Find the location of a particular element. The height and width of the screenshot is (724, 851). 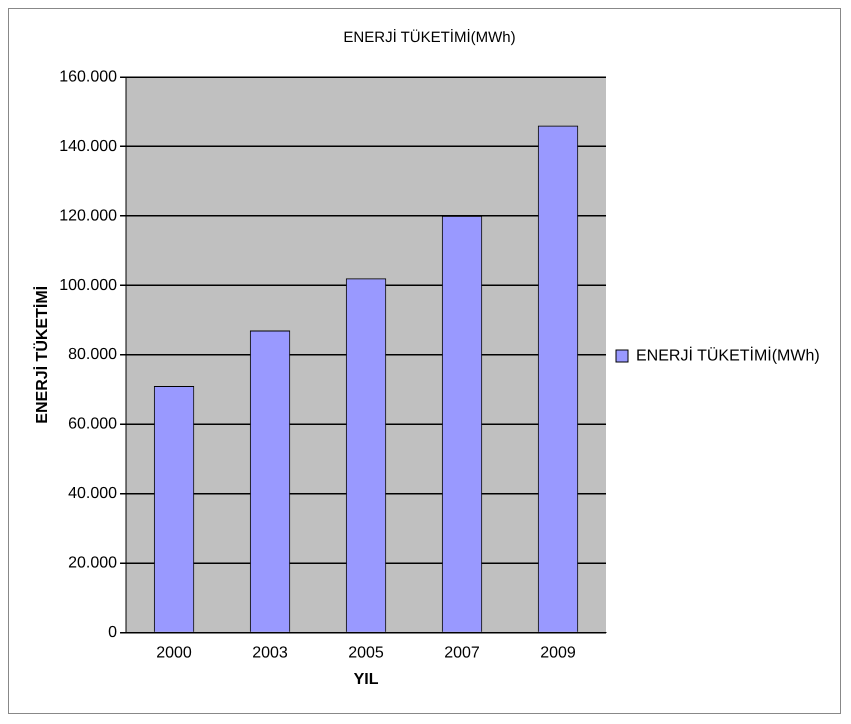

x-tick-label: 2007 is located at coordinates (462, 653).